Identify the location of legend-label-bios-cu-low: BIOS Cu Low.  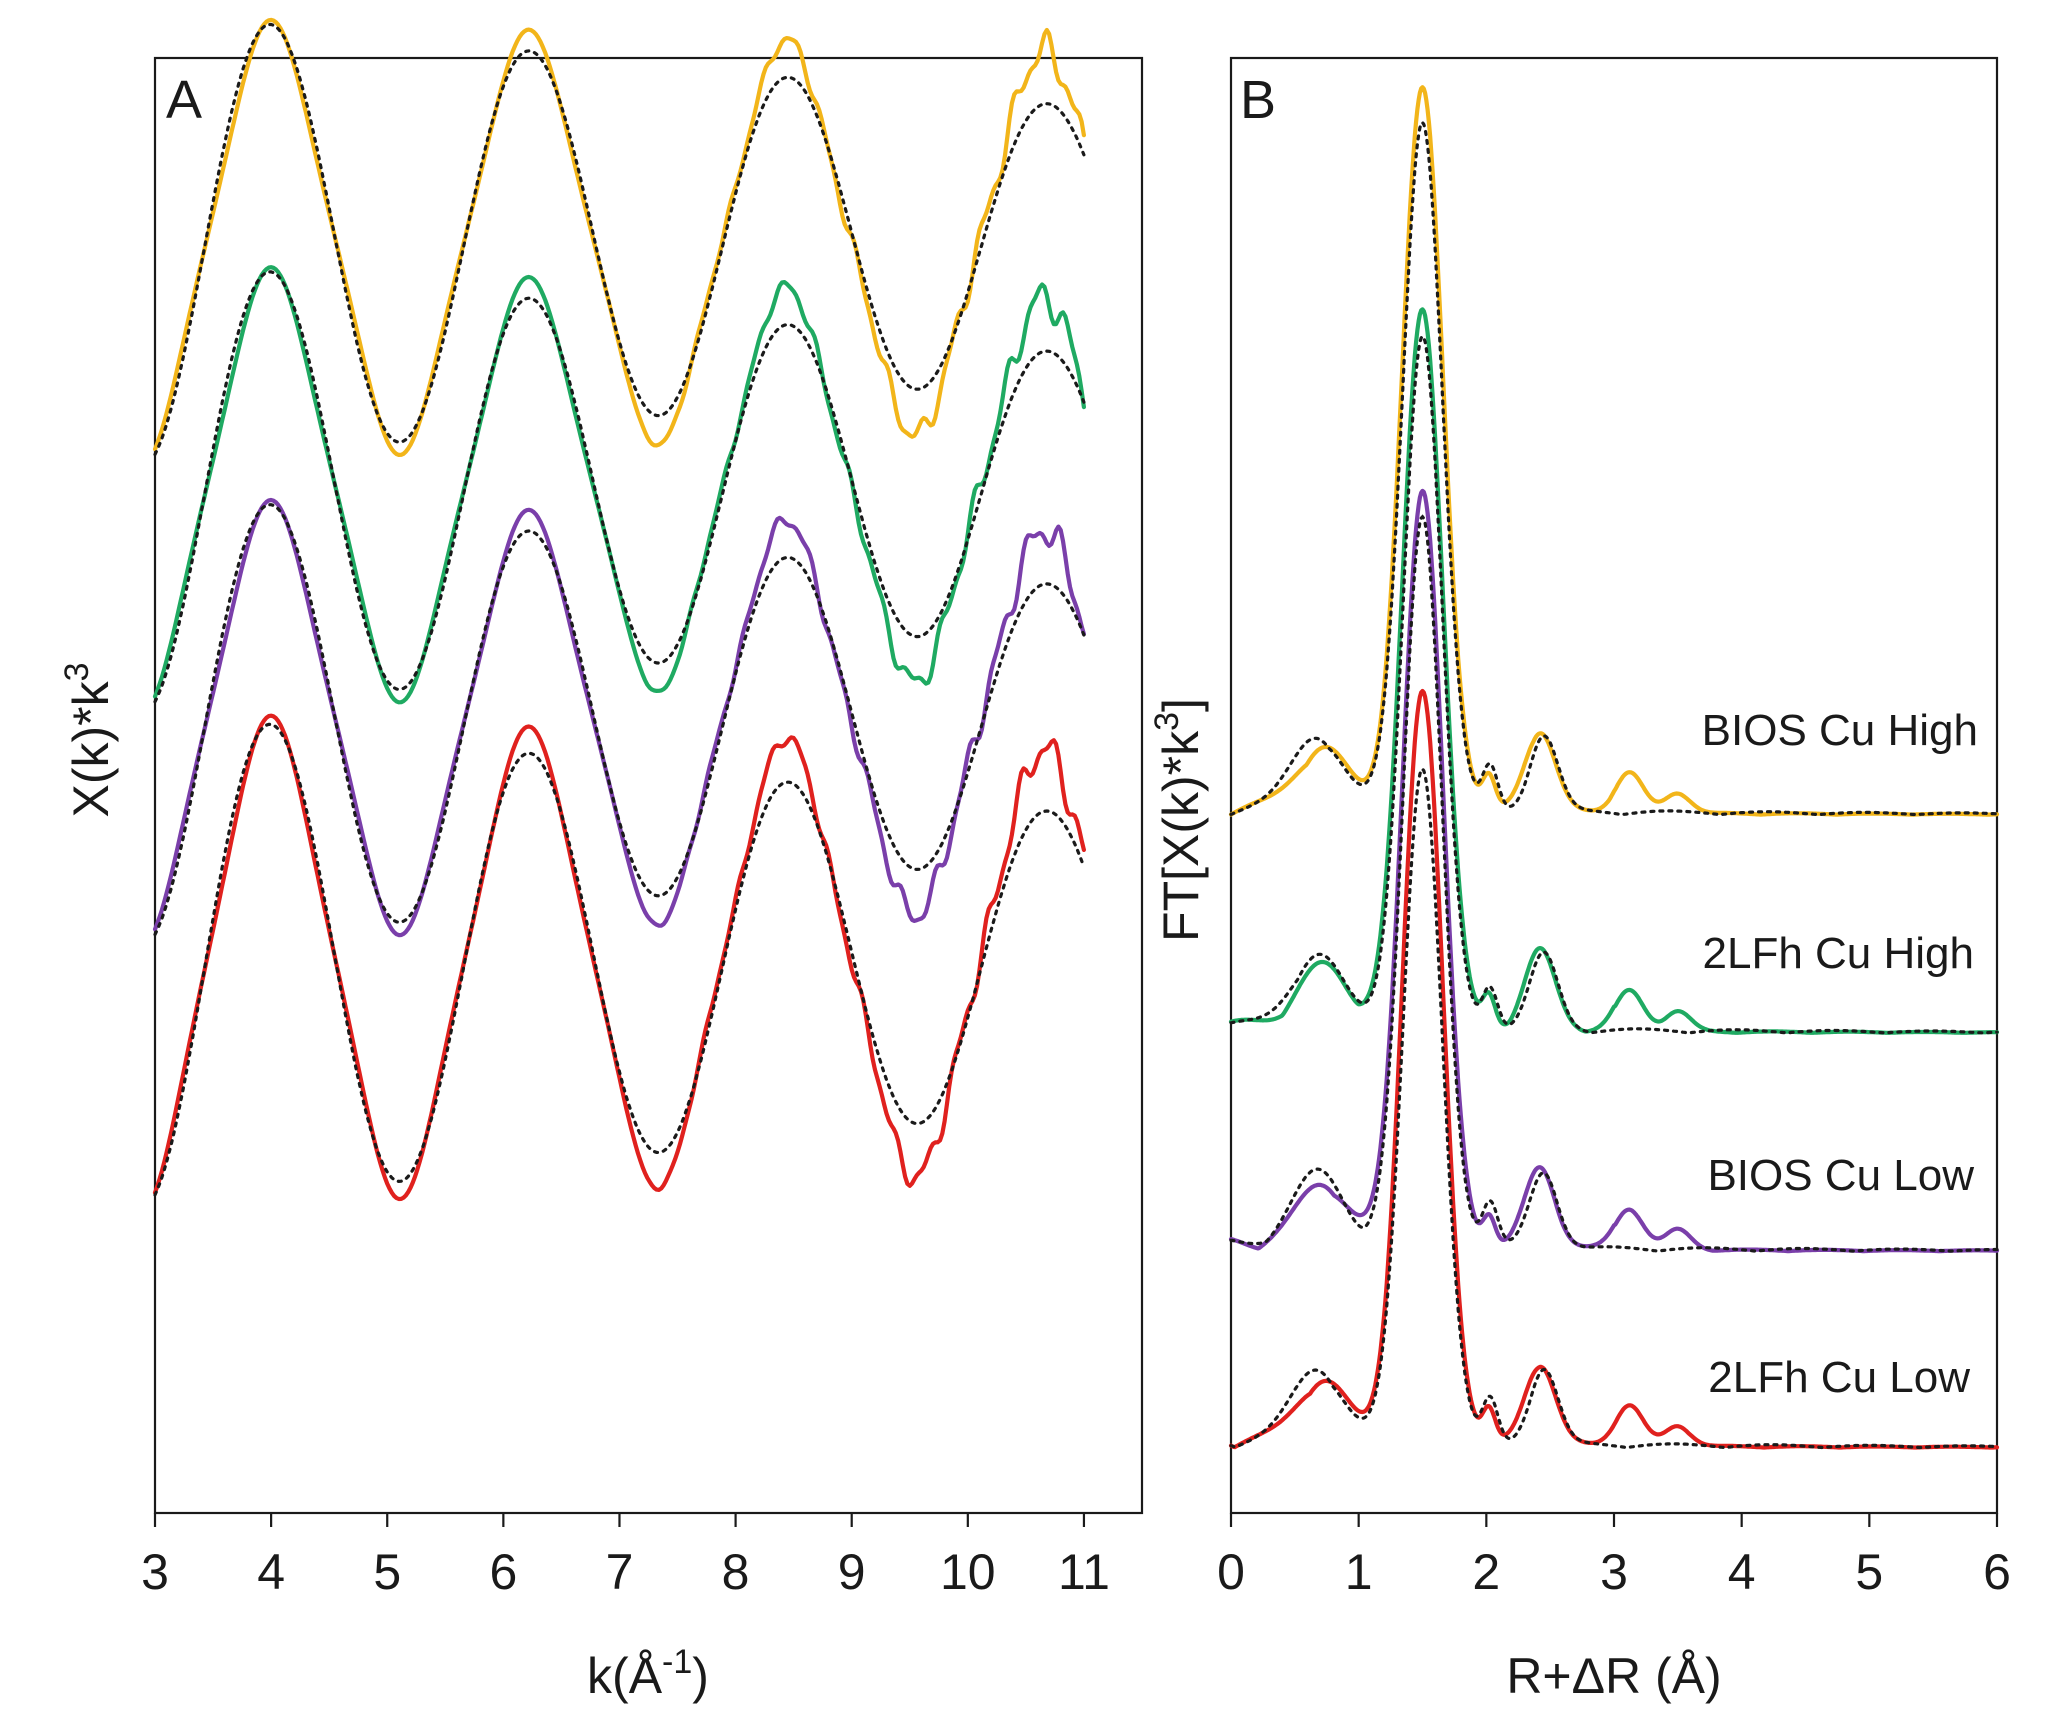
(1840, 1175).